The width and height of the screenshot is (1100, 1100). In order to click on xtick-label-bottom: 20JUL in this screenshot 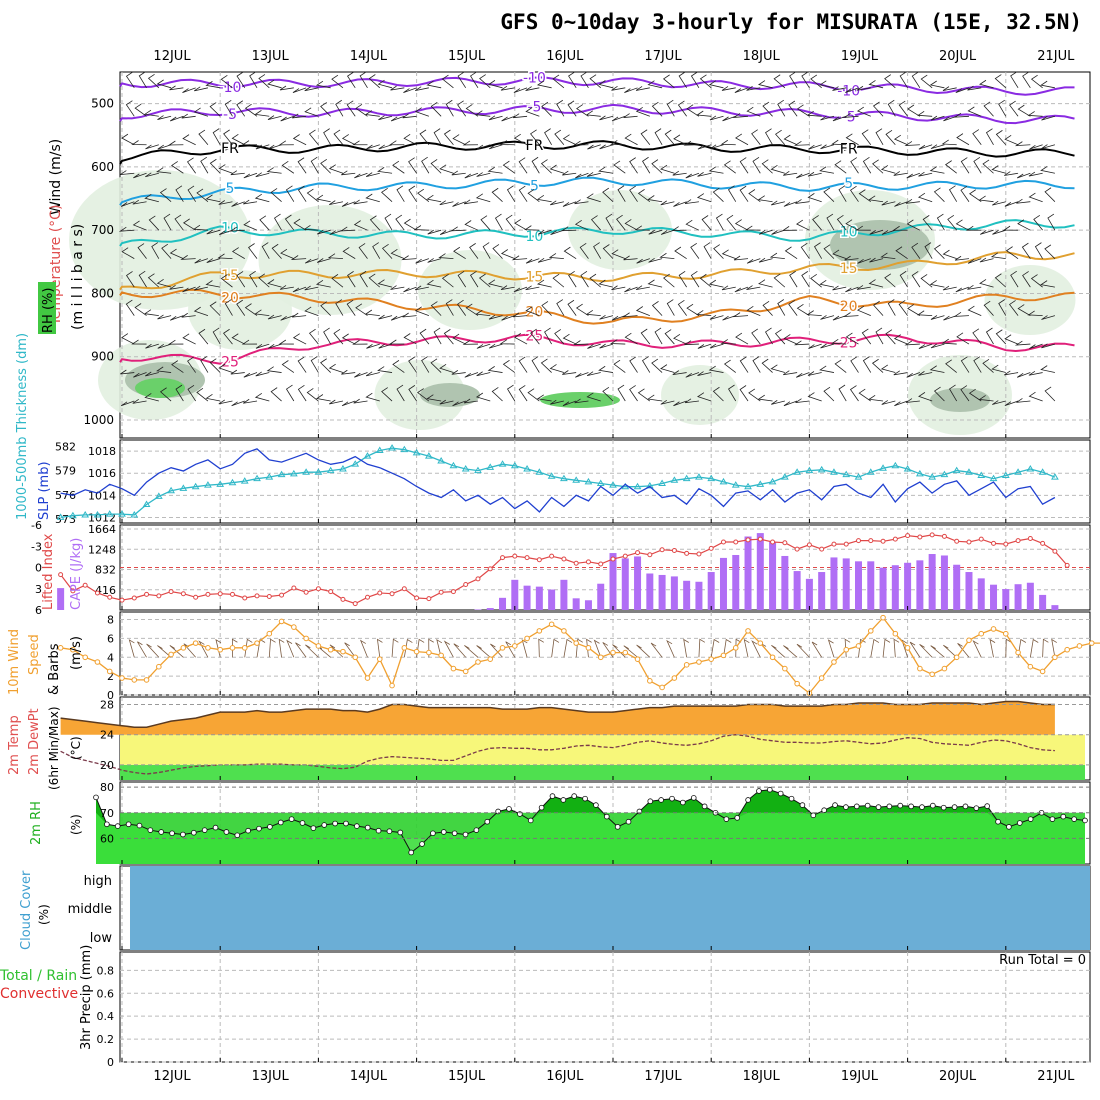, I will do `click(958, 1076)`.